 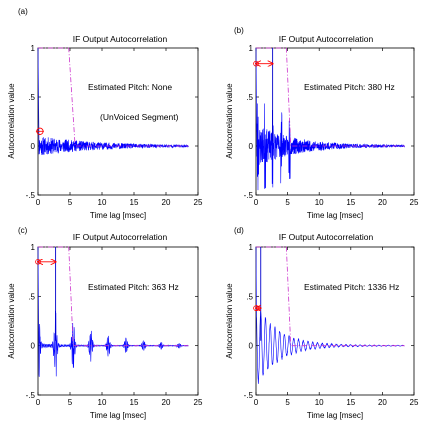 I want to click on pitch-annotation: Estimated Pitch: 1336 Hz, so click(x=351, y=287).